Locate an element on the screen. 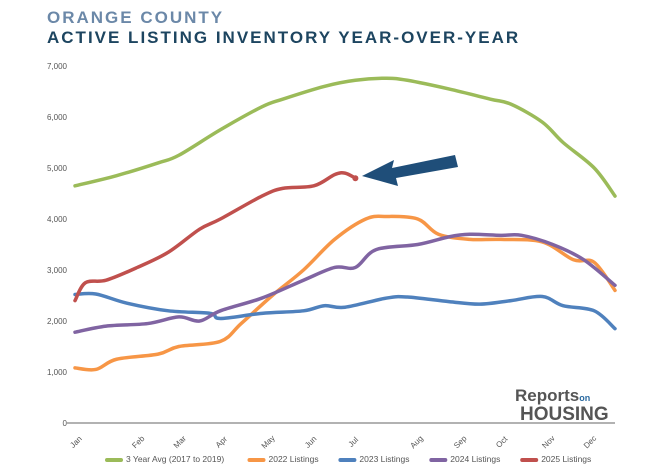 The image size is (662, 475). series-line-2025-listings is located at coordinates (215, 237).